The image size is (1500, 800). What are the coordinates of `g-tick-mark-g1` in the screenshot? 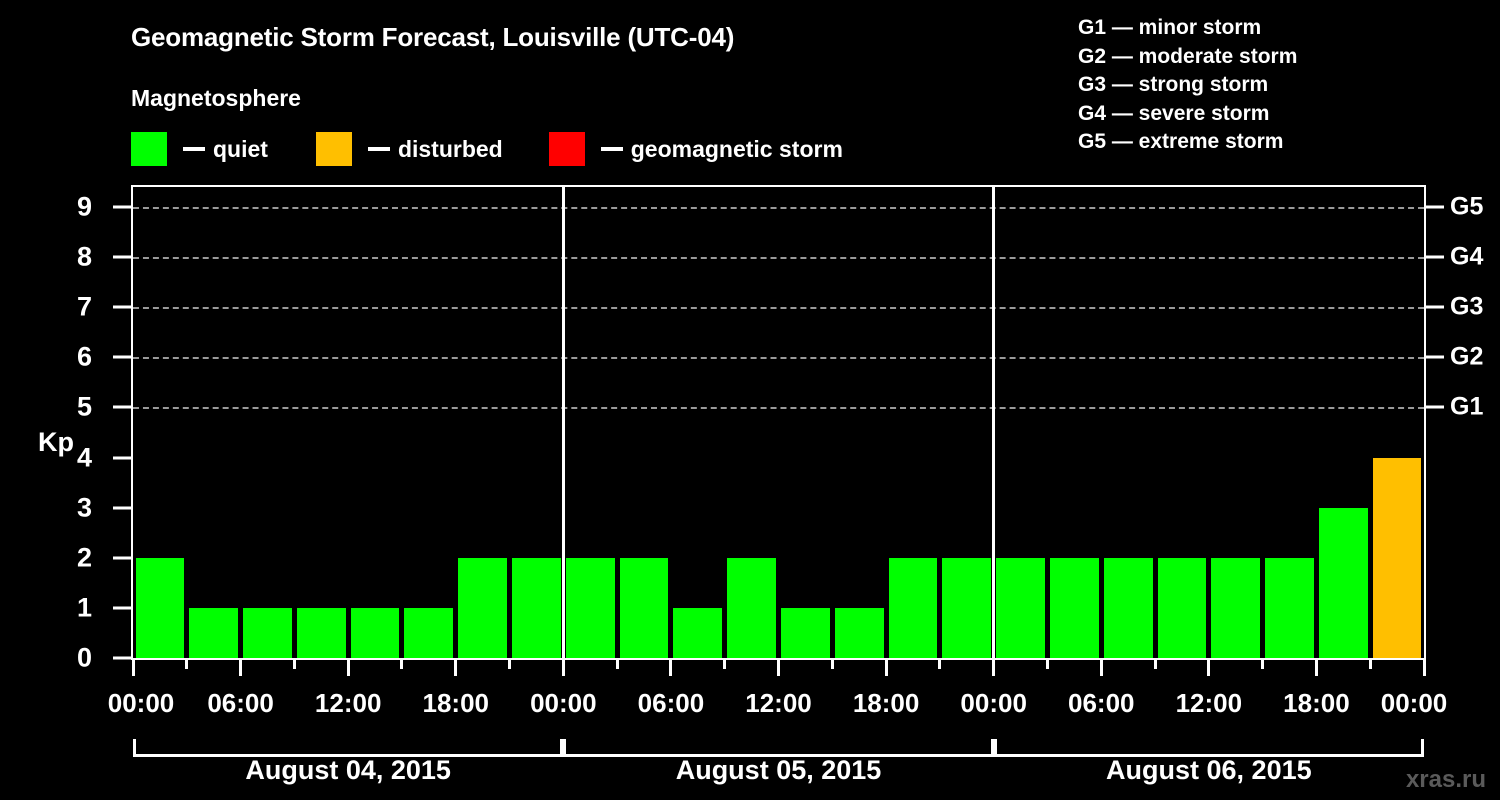 It's located at (1435, 407).